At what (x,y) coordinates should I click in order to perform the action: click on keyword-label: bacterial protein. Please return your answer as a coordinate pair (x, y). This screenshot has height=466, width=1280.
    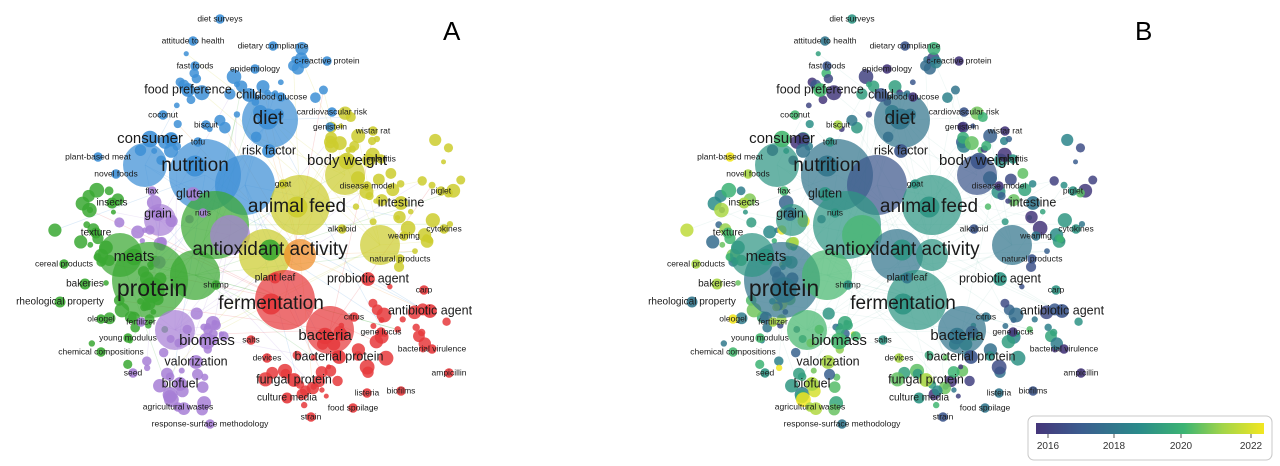
    Looking at the image, I should click on (971, 356).